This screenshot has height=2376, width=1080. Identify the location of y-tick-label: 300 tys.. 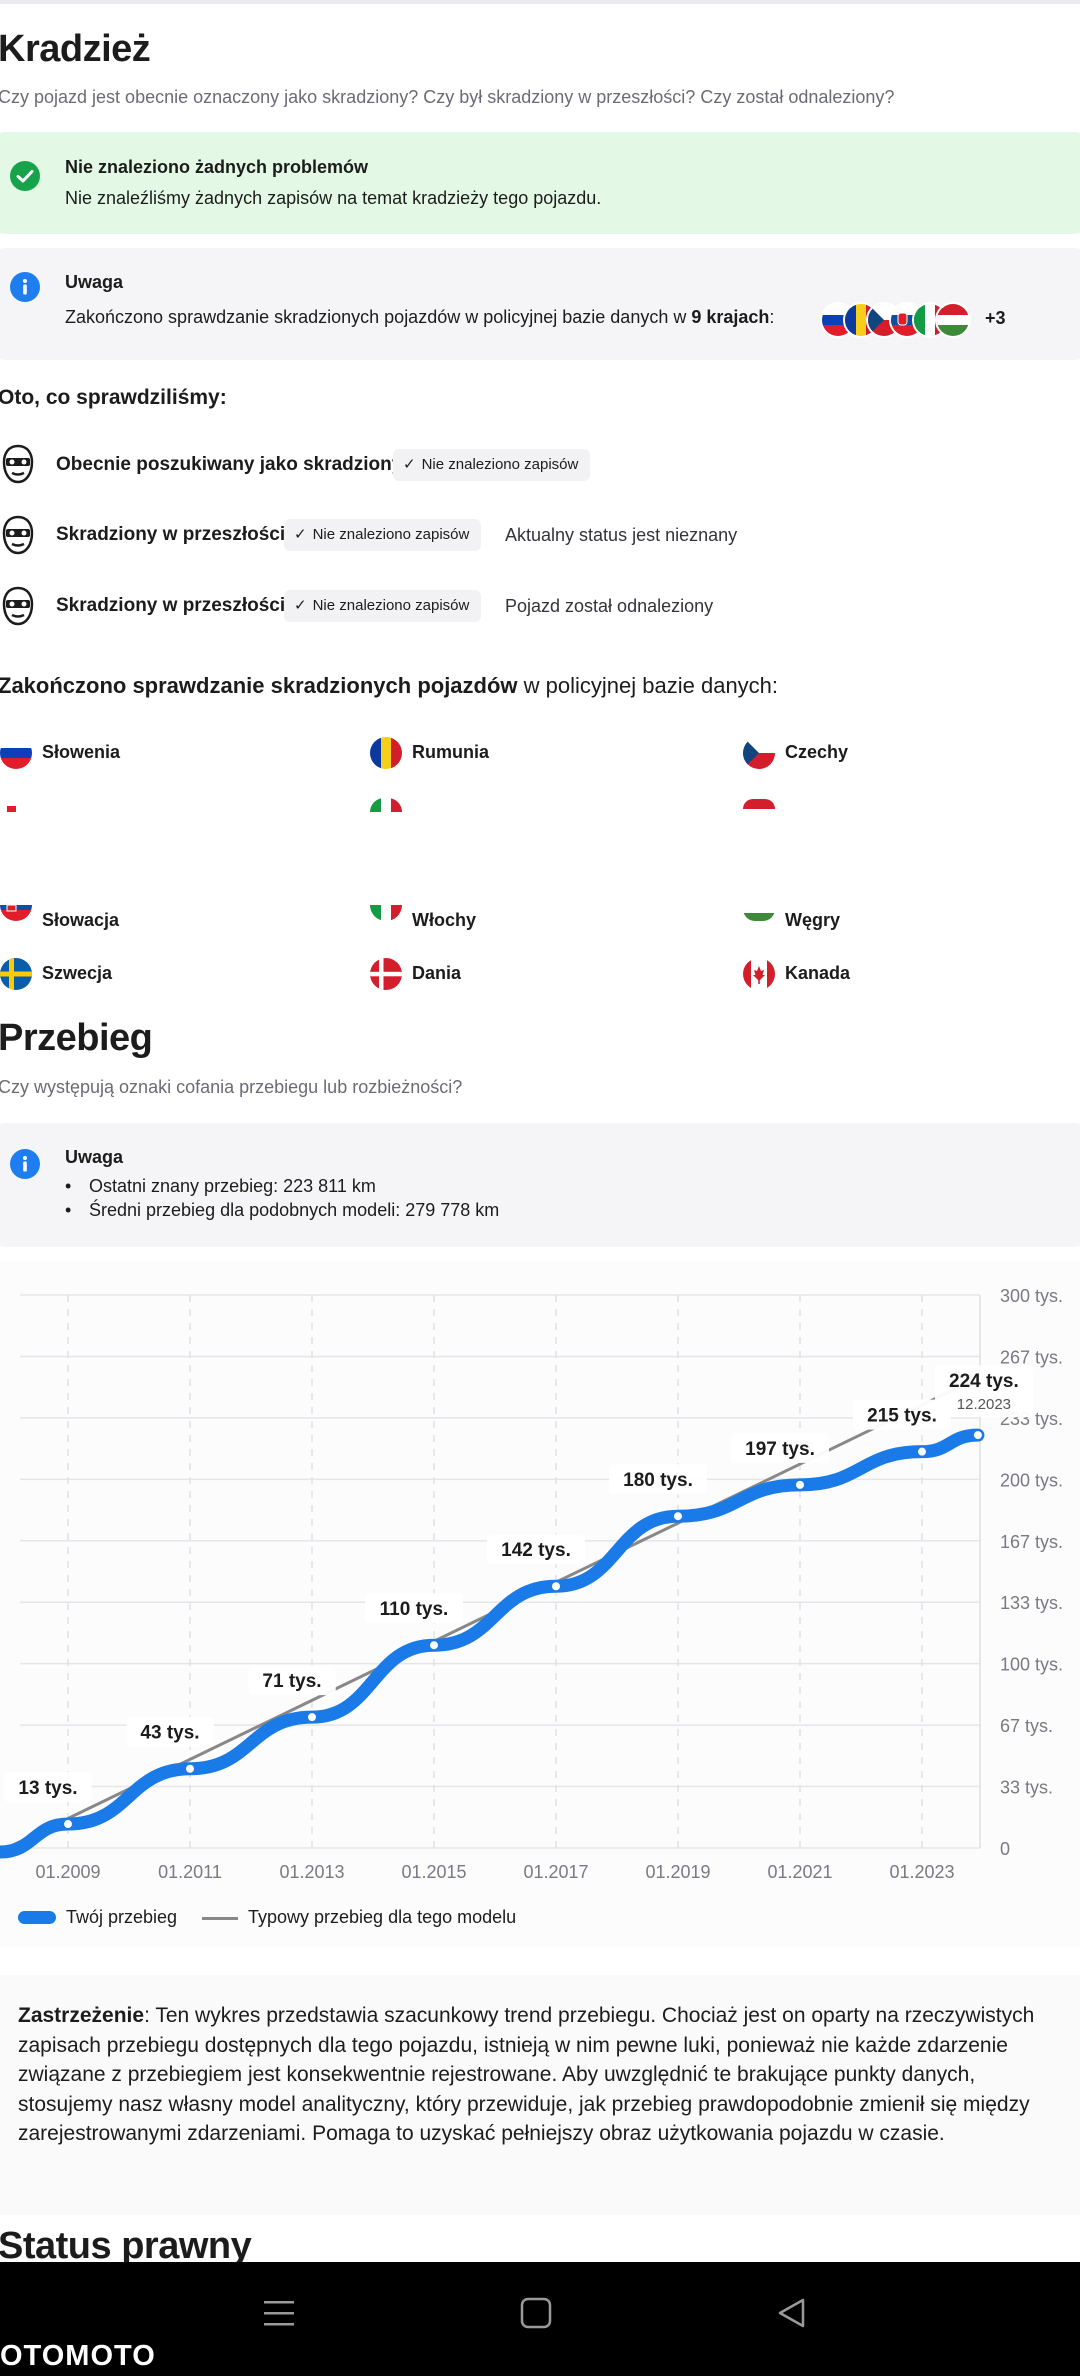
(1031, 1296).